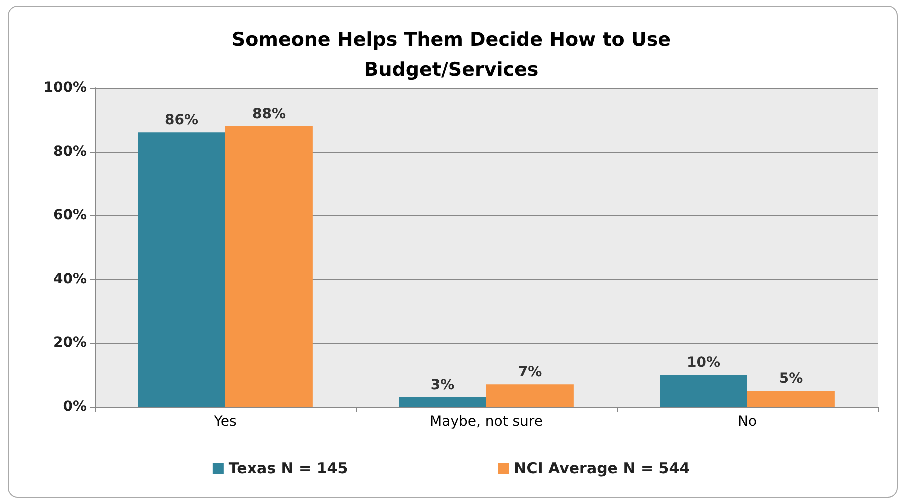 Image resolution: width=903 pixels, height=503 pixels. What do you see at coordinates (65, 88) in the screenshot?
I see `y-tick-label: 100%` at bounding box center [65, 88].